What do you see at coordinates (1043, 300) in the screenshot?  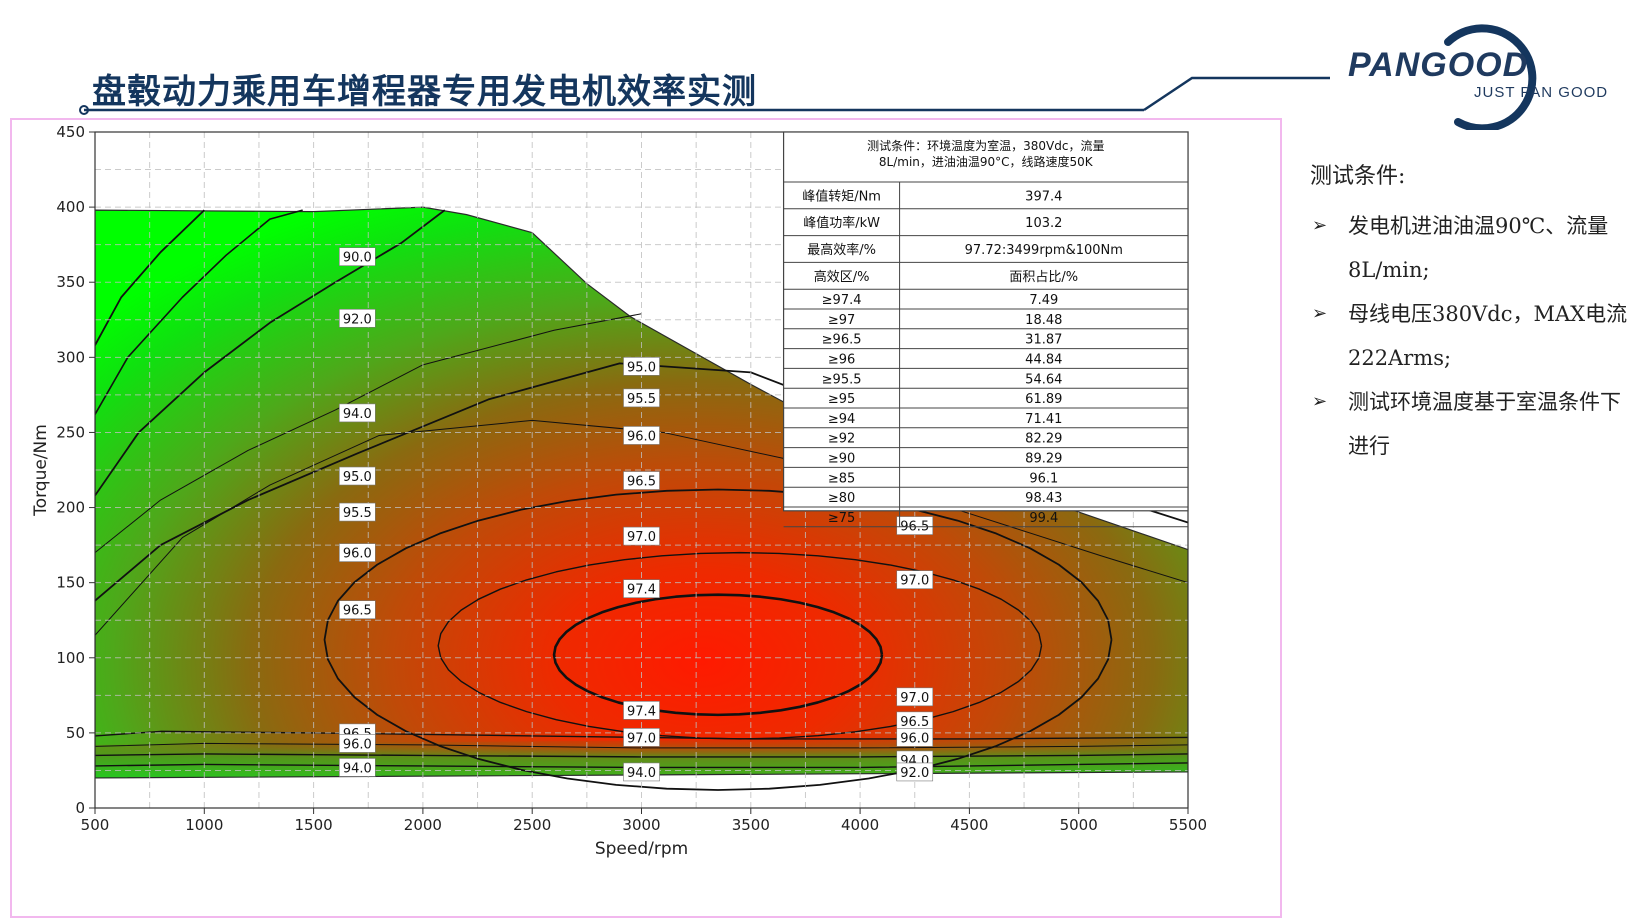 I see `table-cell-value: 7.49` at bounding box center [1043, 300].